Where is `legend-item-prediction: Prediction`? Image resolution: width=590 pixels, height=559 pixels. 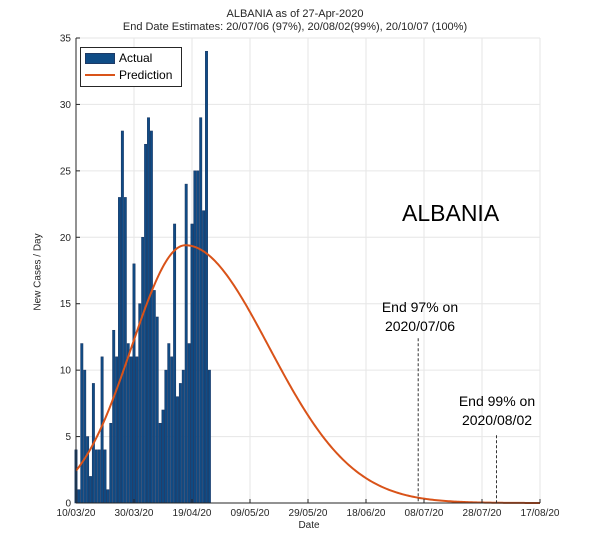
legend-item-prediction: Prediction is located at coordinates (128, 75).